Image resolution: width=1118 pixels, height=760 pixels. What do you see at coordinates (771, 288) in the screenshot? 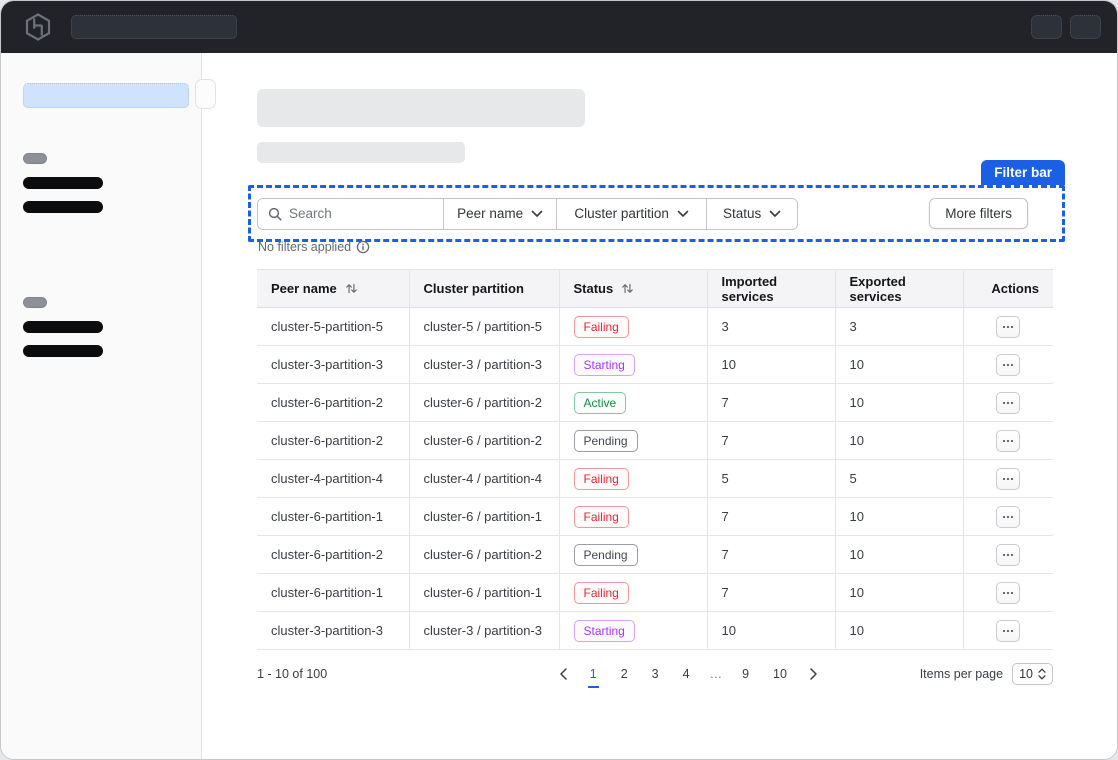
I see `column-header-imported-services: Imported services` at bounding box center [771, 288].